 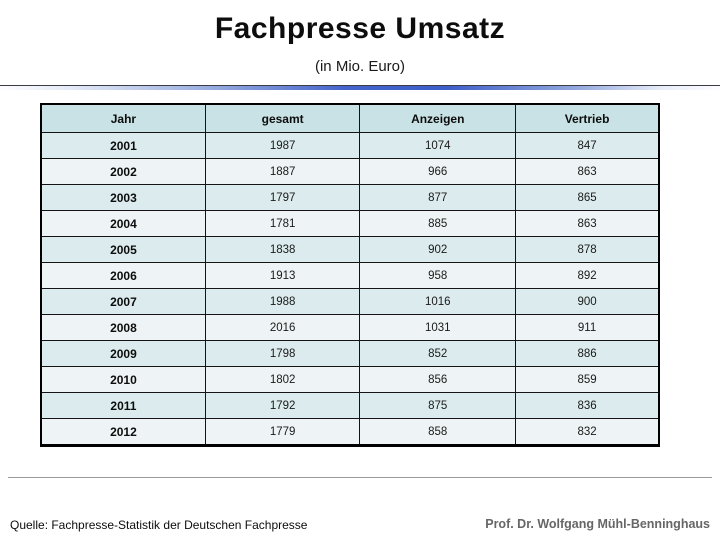 What do you see at coordinates (282, 223) in the screenshot?
I see `value-cell: 1781` at bounding box center [282, 223].